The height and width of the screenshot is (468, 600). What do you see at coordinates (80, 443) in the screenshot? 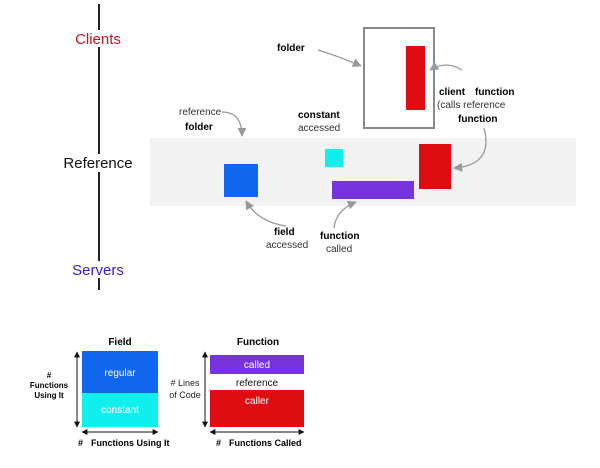
I see `field-x-axis-hash: #` at bounding box center [80, 443].